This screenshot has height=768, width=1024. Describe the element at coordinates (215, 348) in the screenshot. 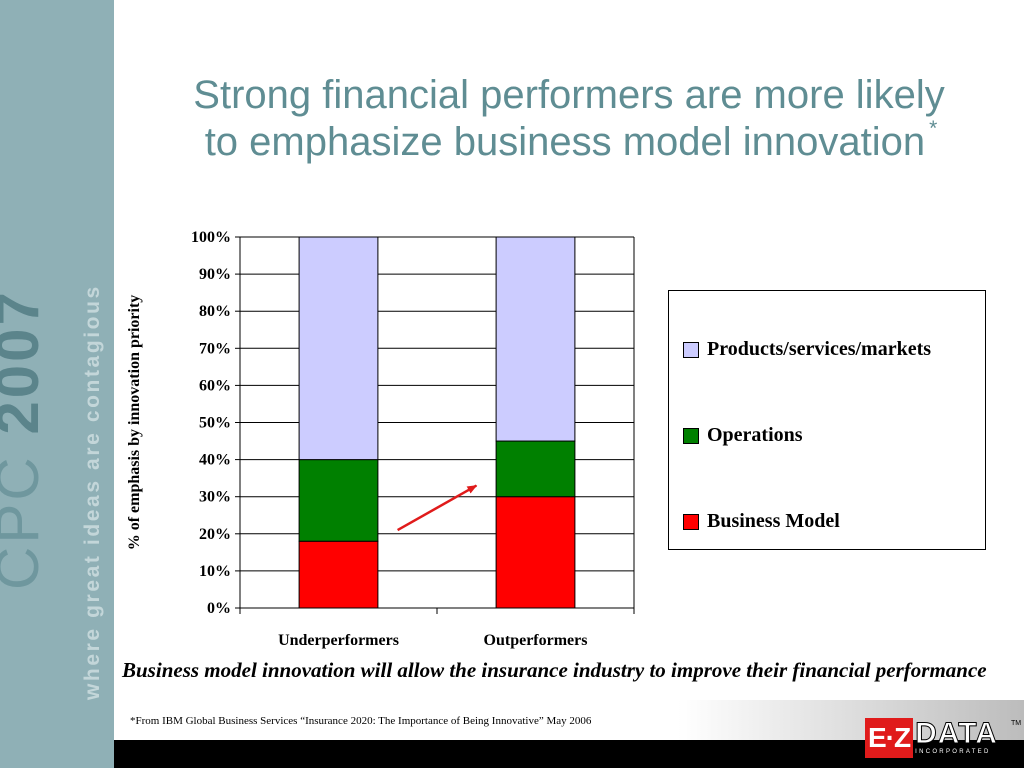

I see `y-tick-label: 70%` at that location.